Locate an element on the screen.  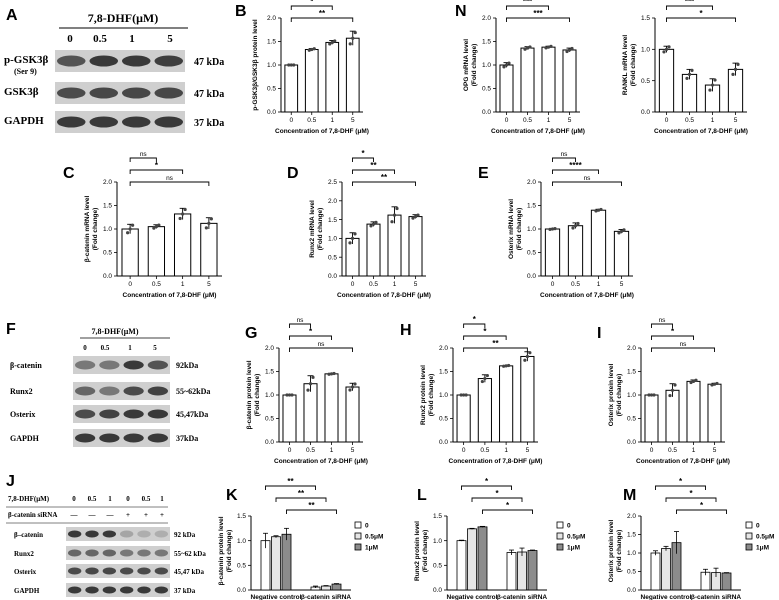
blot-row-sublabel: (Ser 9) is located at coordinates (25, 71).